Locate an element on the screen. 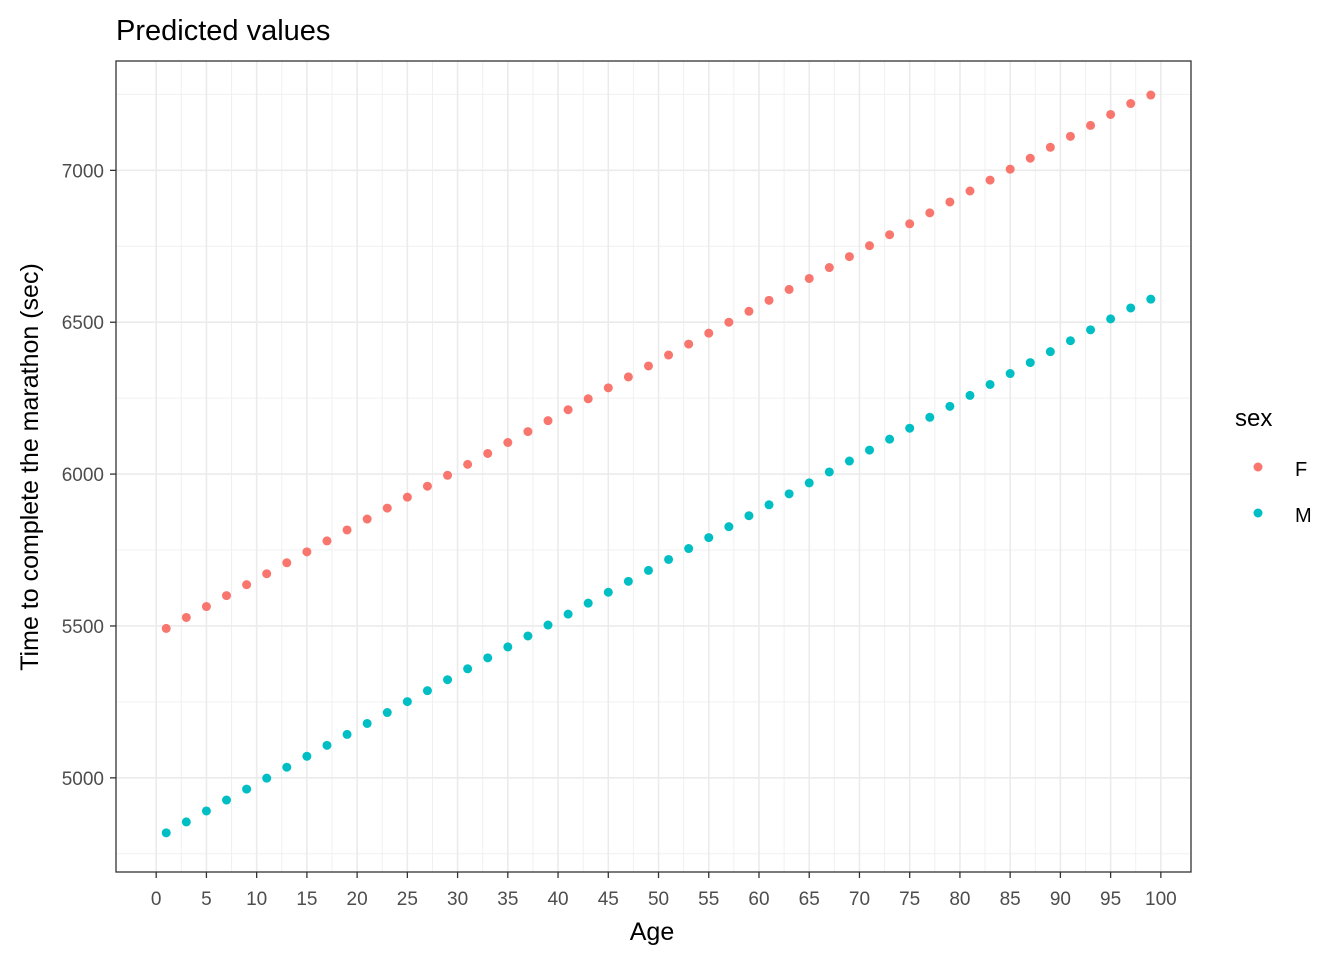 This screenshot has height=965, width=1344. x-tick-label: 60 is located at coordinates (758, 899).